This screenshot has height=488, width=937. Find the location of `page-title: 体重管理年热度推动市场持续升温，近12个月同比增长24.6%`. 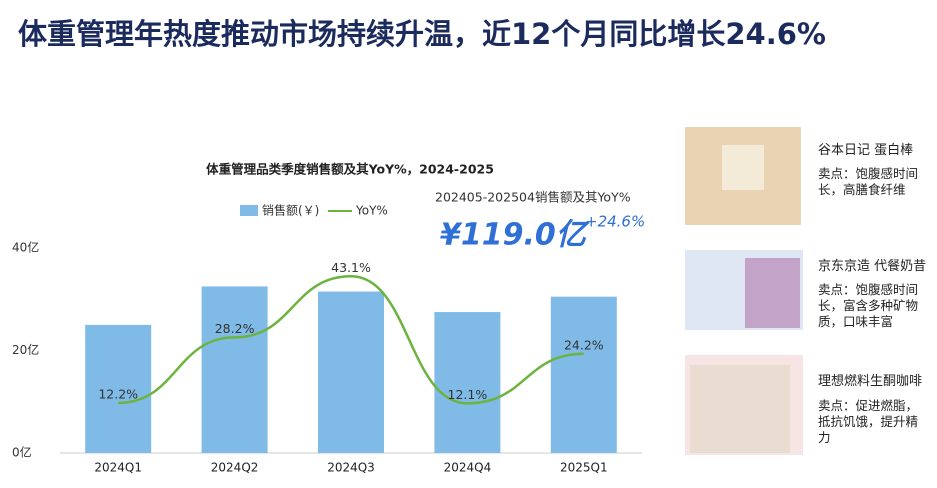

page-title: 体重管理年热度推动市场持续升温，近12个月同比增长24.6% is located at coordinates (422, 34).